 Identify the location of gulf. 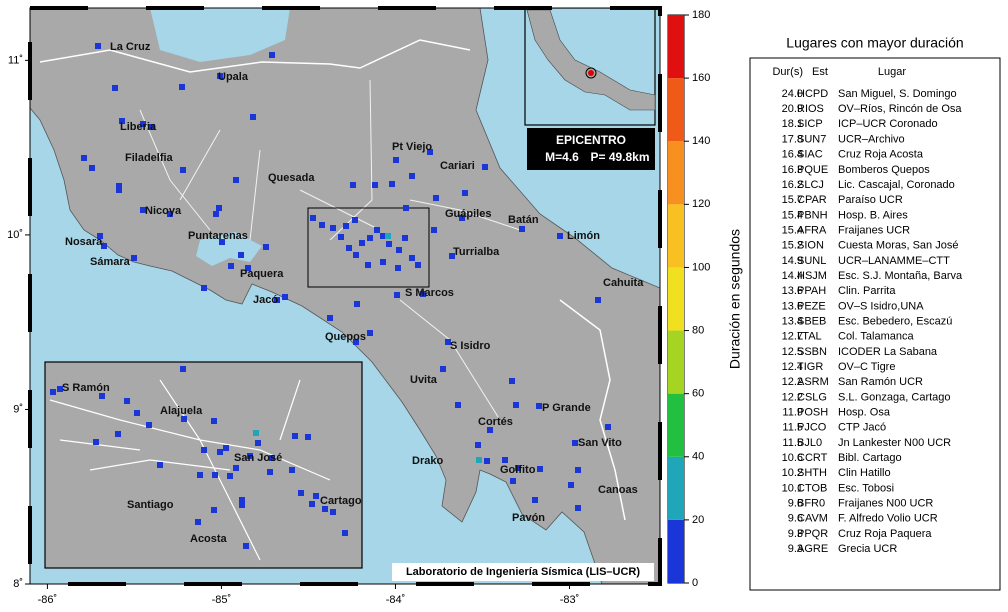
(229, 249).